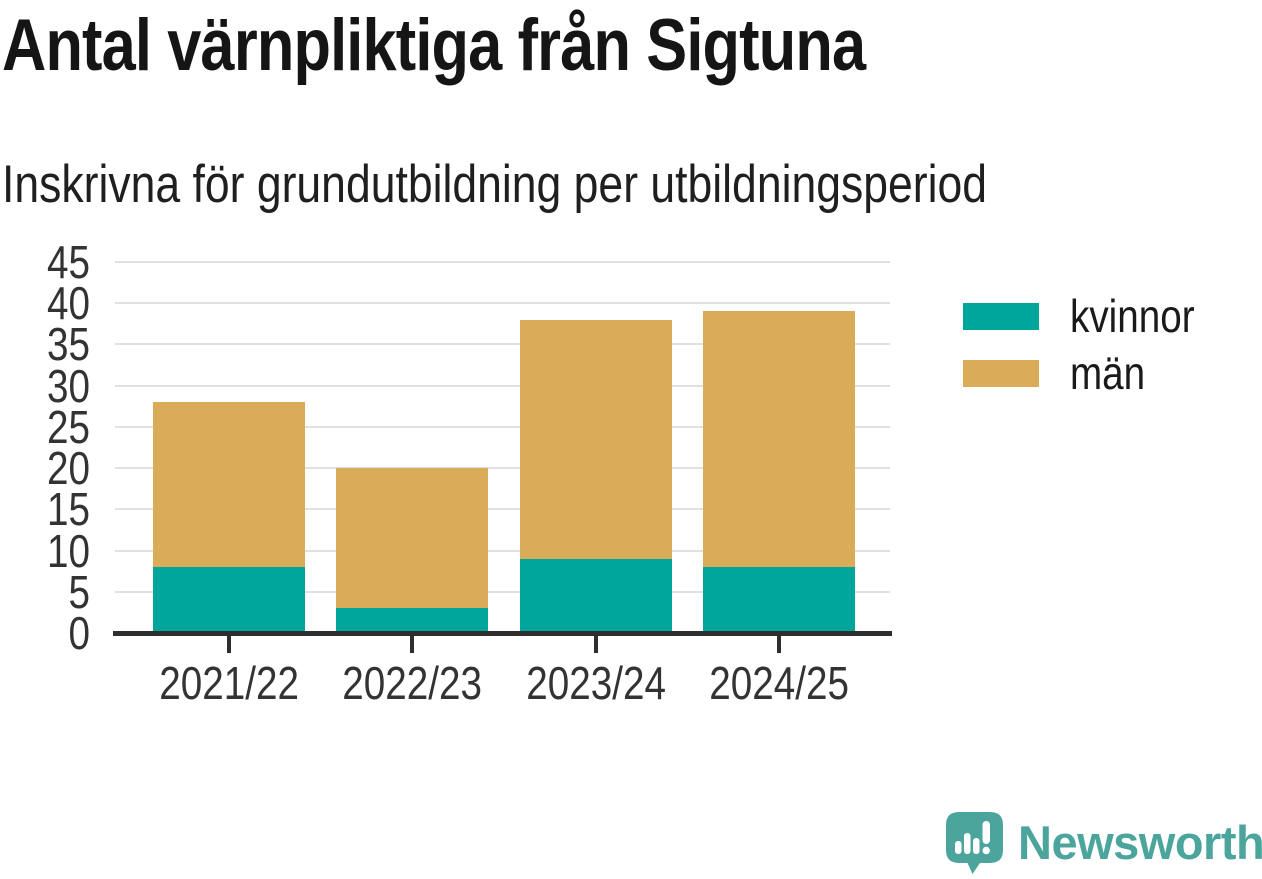 The width and height of the screenshot is (1262, 879). Describe the element at coordinates (1001, 316) in the screenshot. I see `legend-swatch-kvinnor` at that location.